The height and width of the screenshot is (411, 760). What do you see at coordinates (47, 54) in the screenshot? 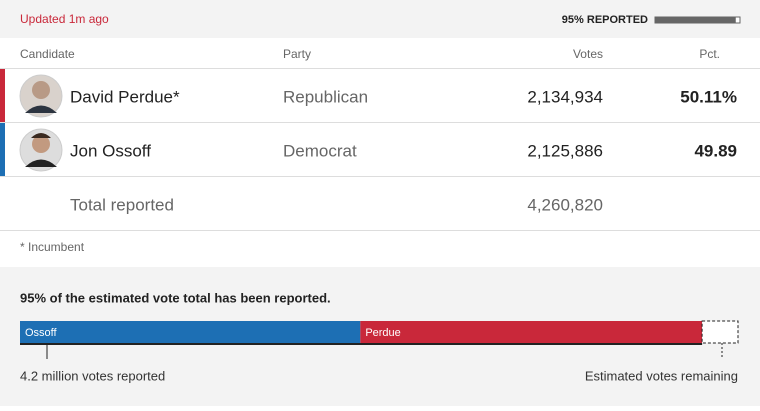
I see `col-header: Candidate` at bounding box center [47, 54].